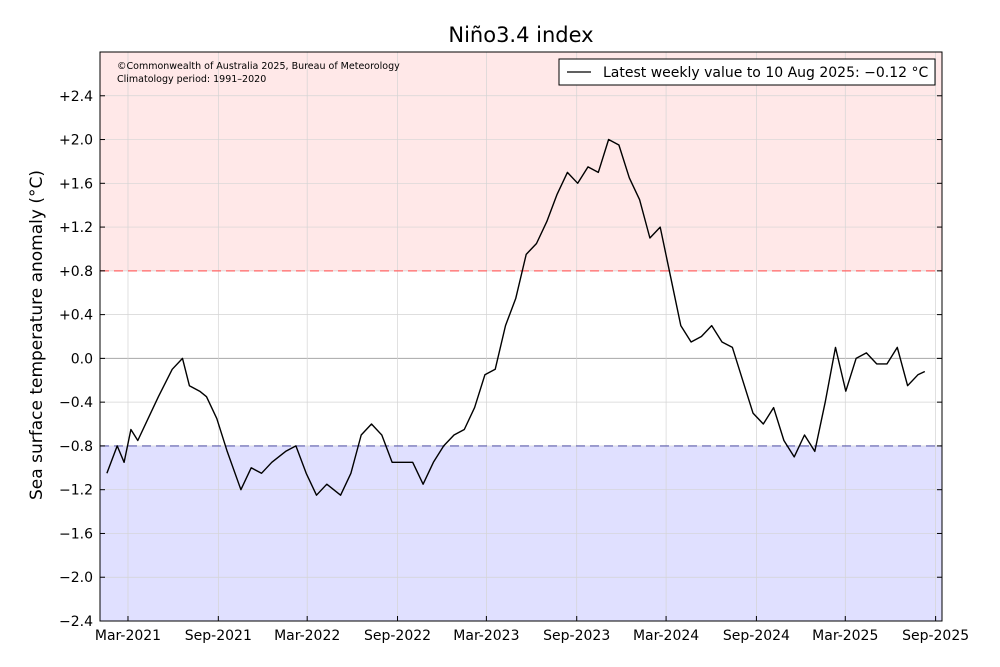 Image resolution: width=1000 pixels, height=667 pixels. What do you see at coordinates (576, 636) in the screenshot?
I see `x-tick-label: Sep-2023` at bounding box center [576, 636].